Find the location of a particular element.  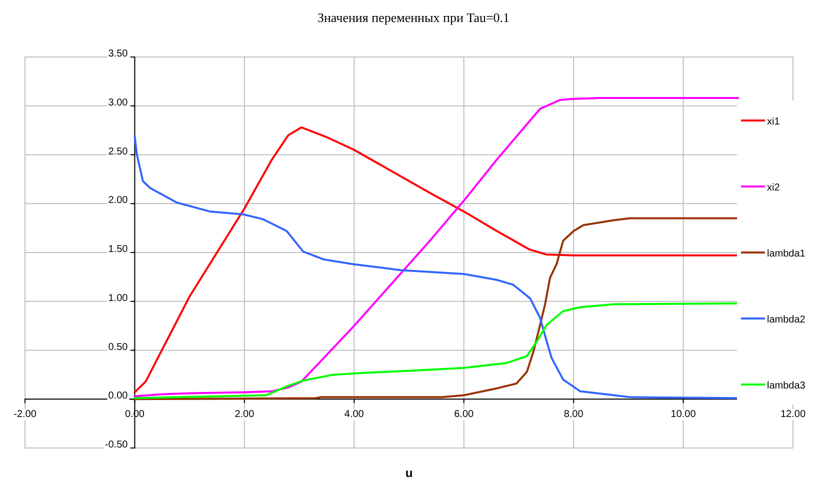

x-axis-title: u is located at coordinates (409, 473).